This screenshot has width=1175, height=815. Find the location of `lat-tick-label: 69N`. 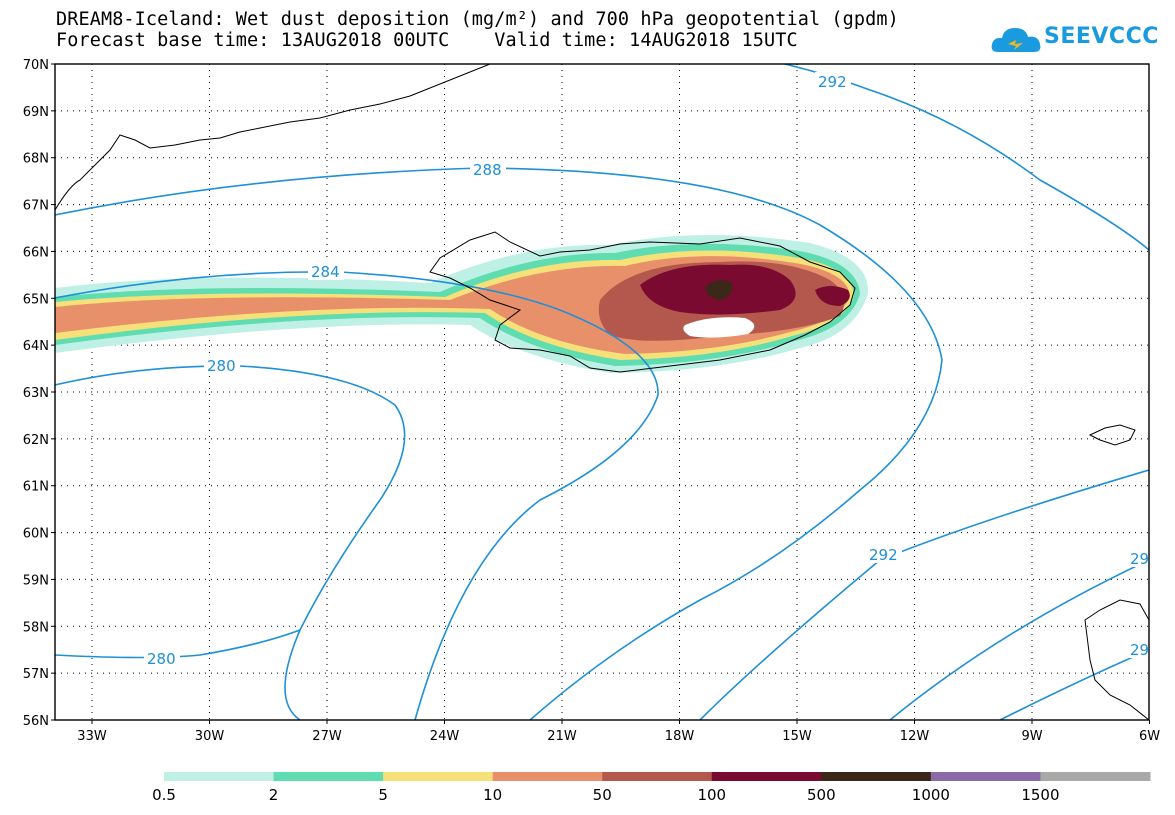

lat-tick-label: 69N is located at coordinates (36, 112).